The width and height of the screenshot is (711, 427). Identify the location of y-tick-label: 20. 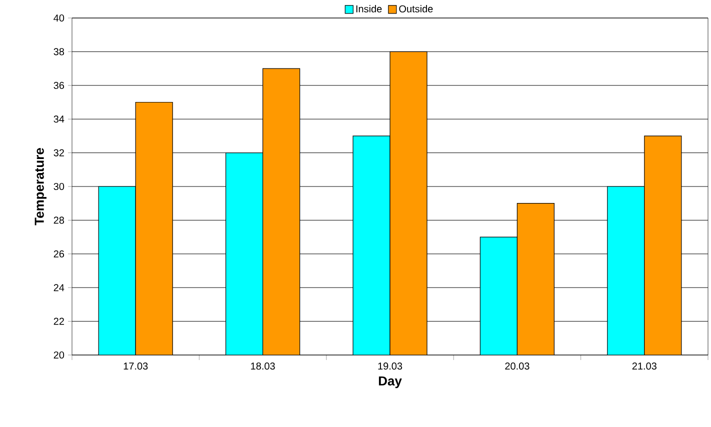
(59, 355).